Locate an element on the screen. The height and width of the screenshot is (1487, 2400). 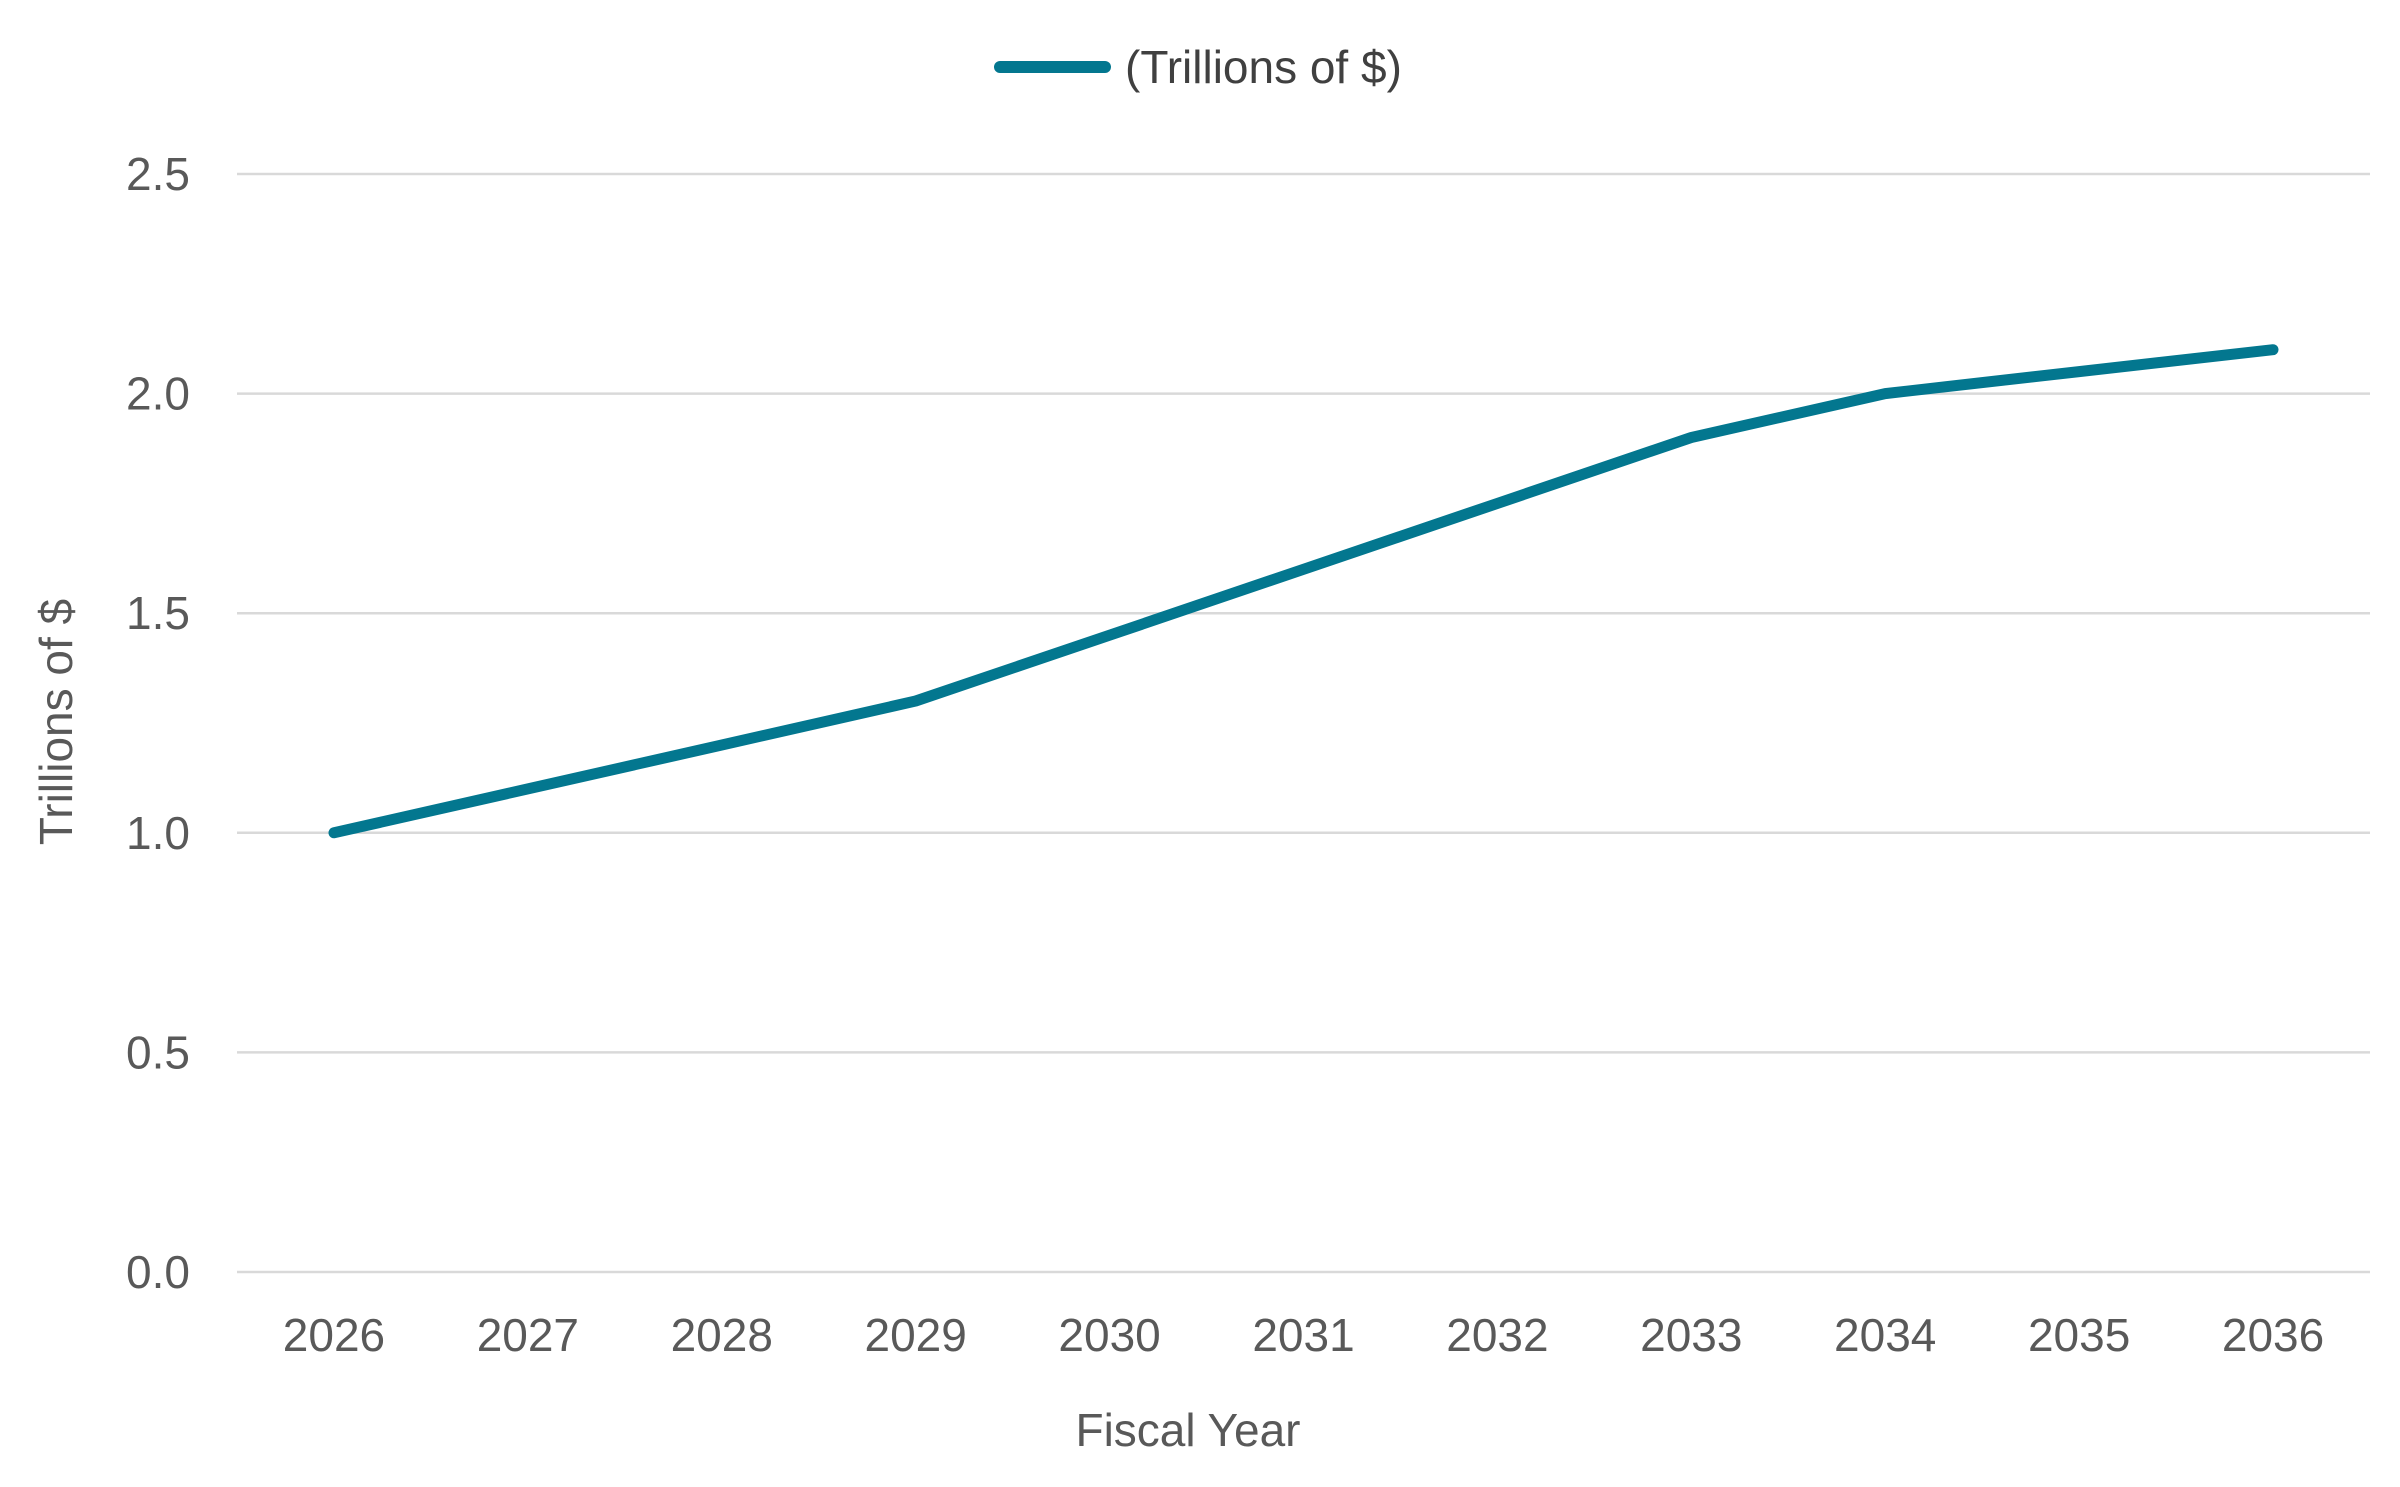
x-tick-label: 2028 is located at coordinates (722, 1335).